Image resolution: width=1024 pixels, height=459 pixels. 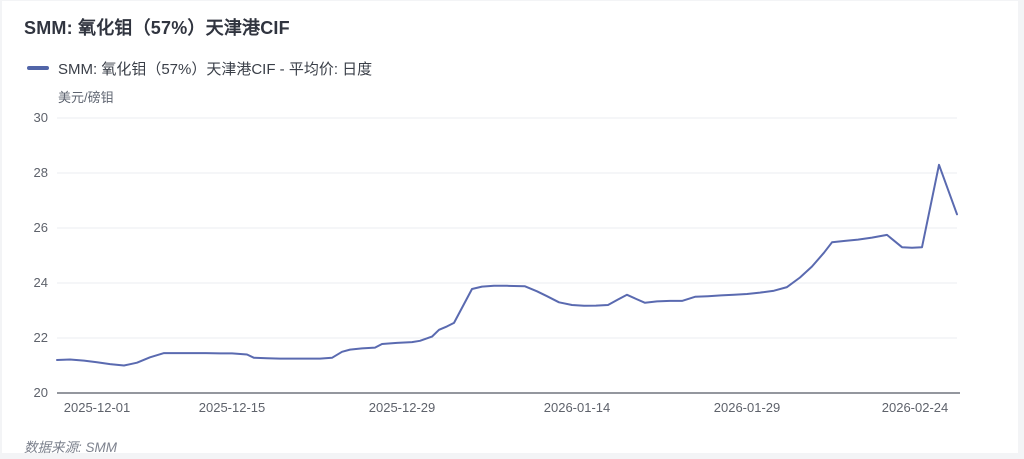 I want to click on x-tick-label: 2026-02-24, so click(x=915, y=407).